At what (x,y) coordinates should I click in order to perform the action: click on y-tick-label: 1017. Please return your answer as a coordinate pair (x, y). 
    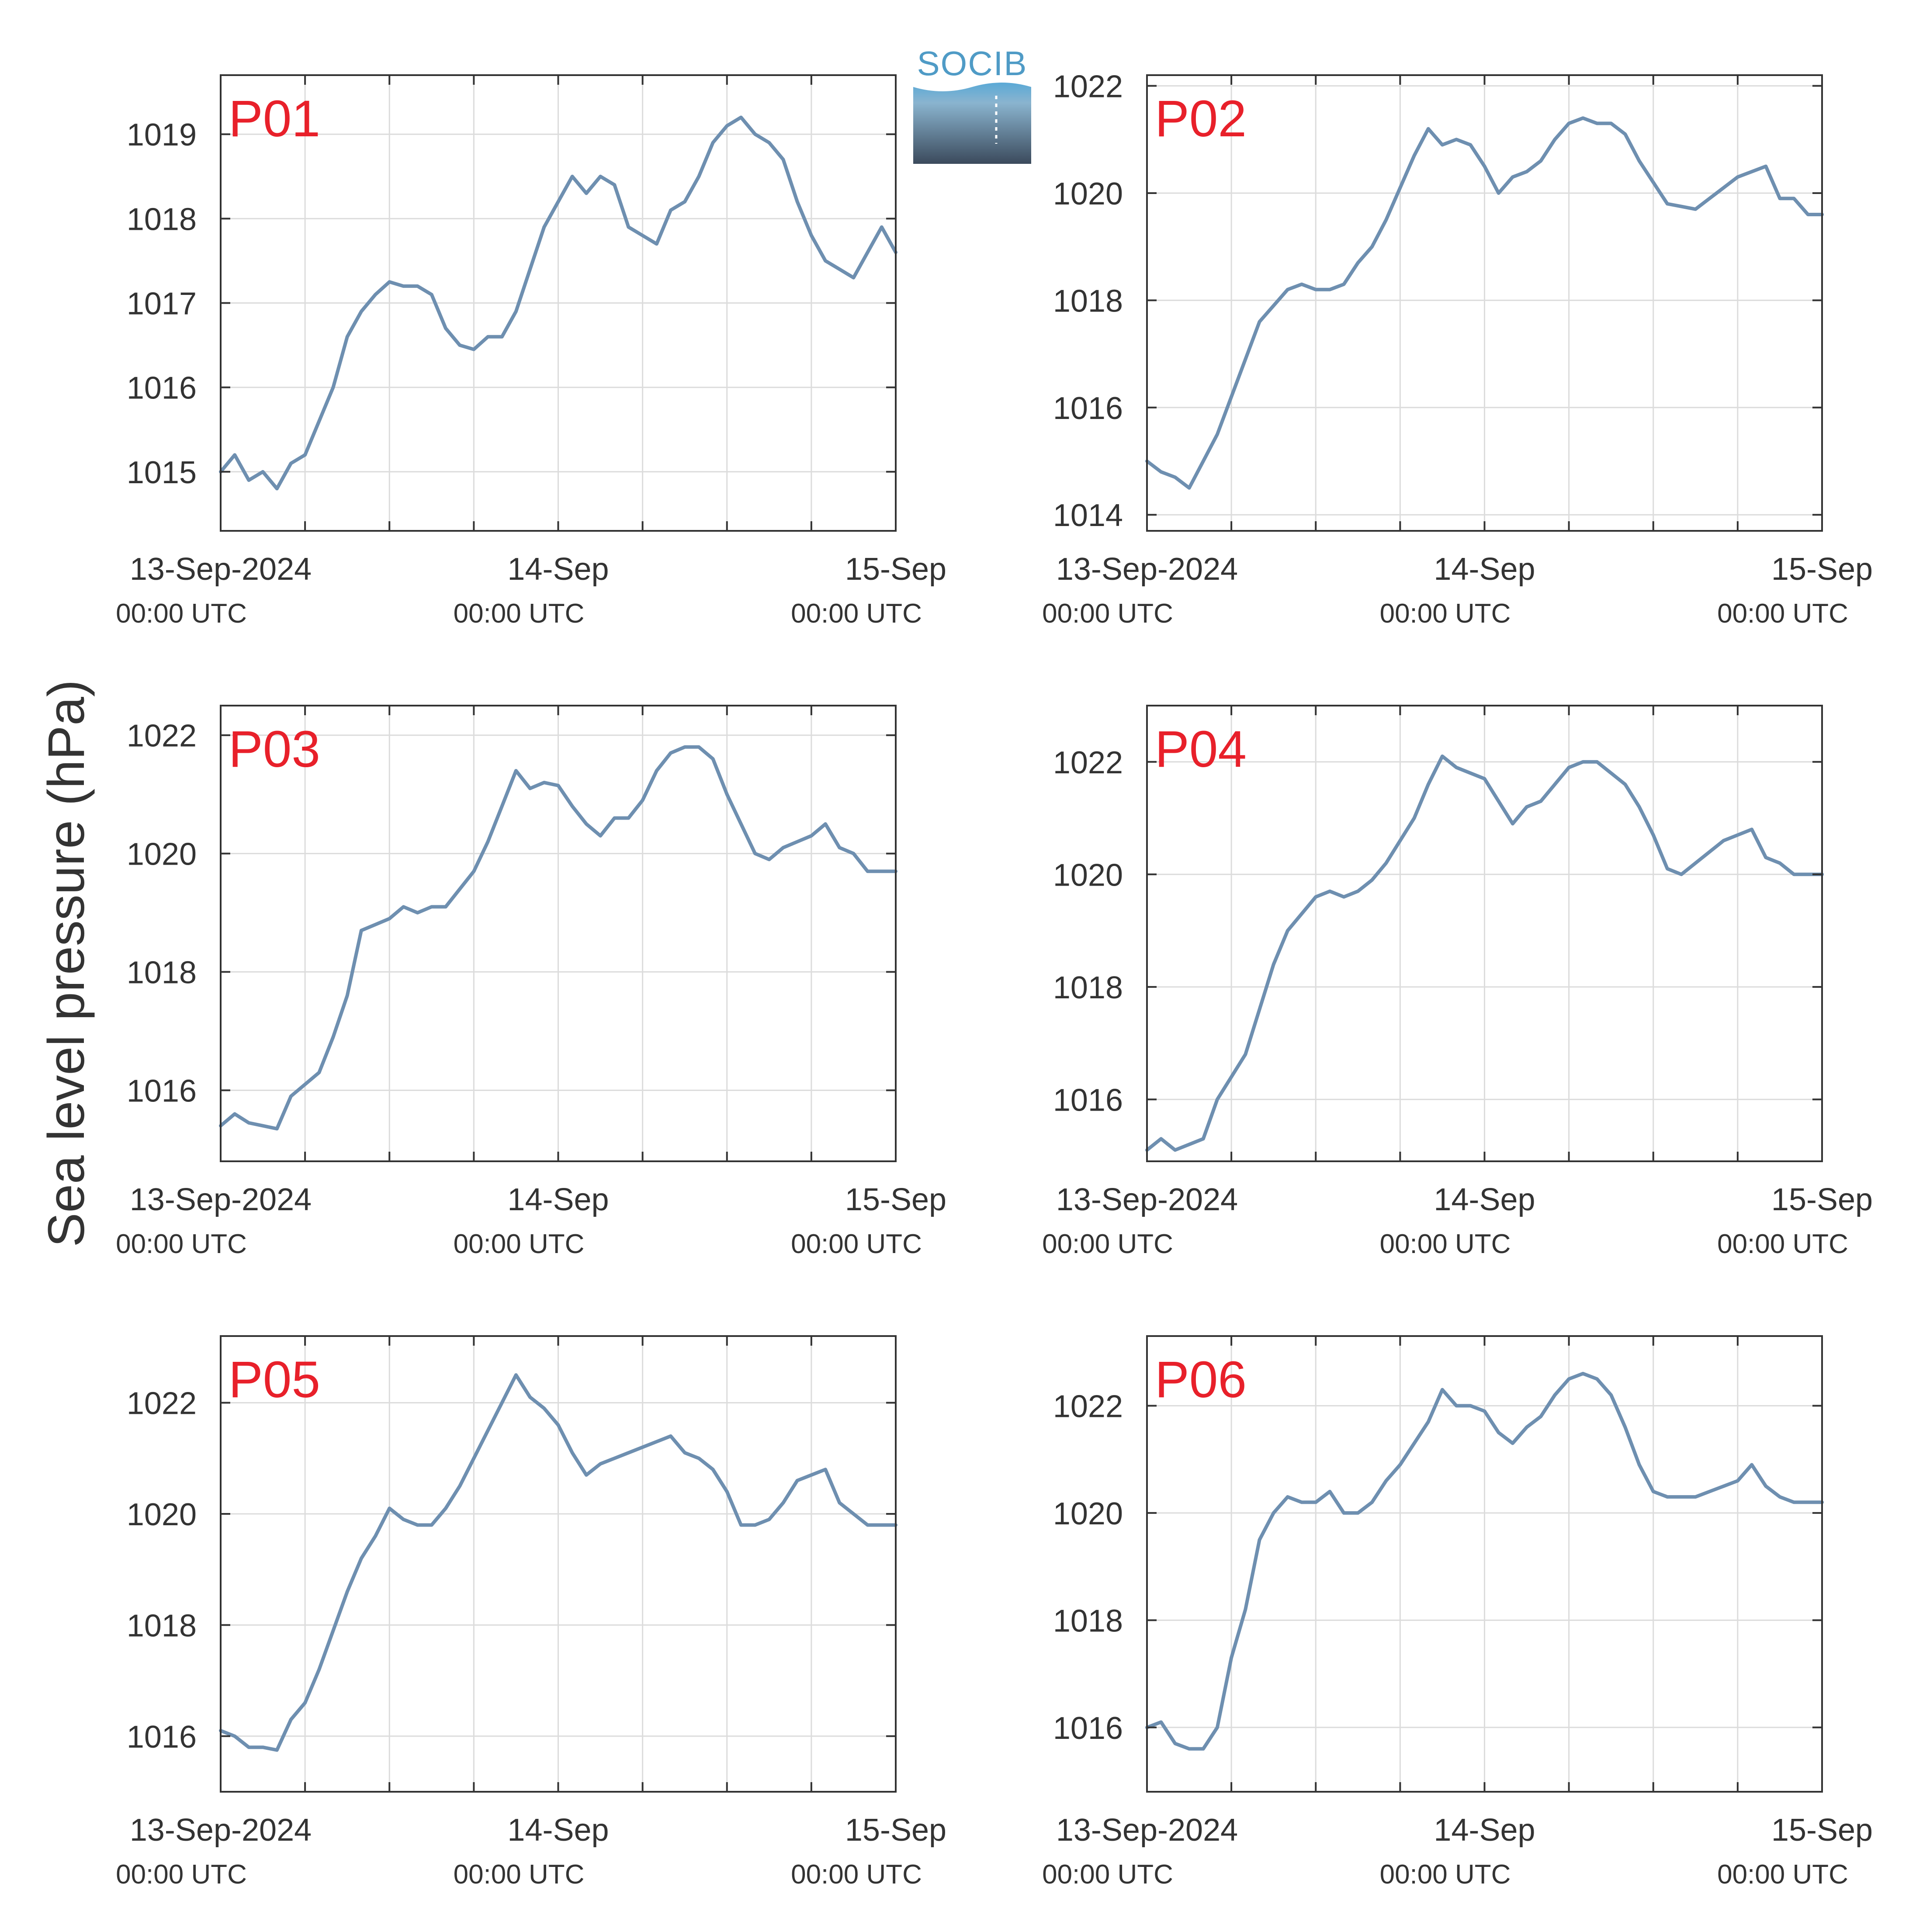
    Looking at the image, I should click on (162, 304).